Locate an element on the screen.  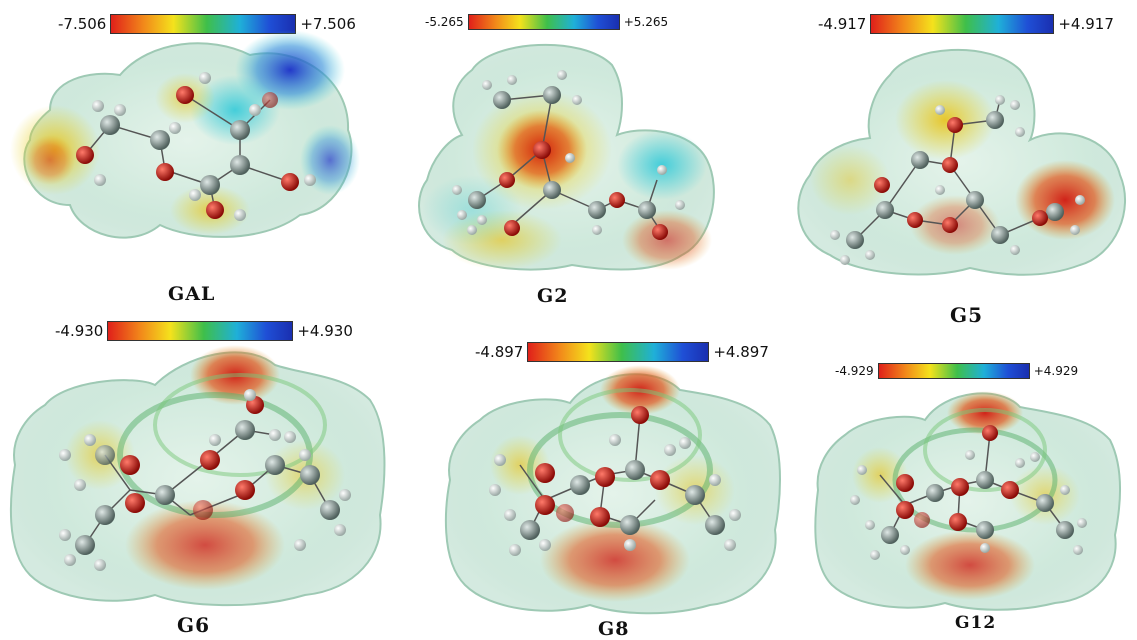
colorbar-max: +4.930 is located at coordinates (325, 331).